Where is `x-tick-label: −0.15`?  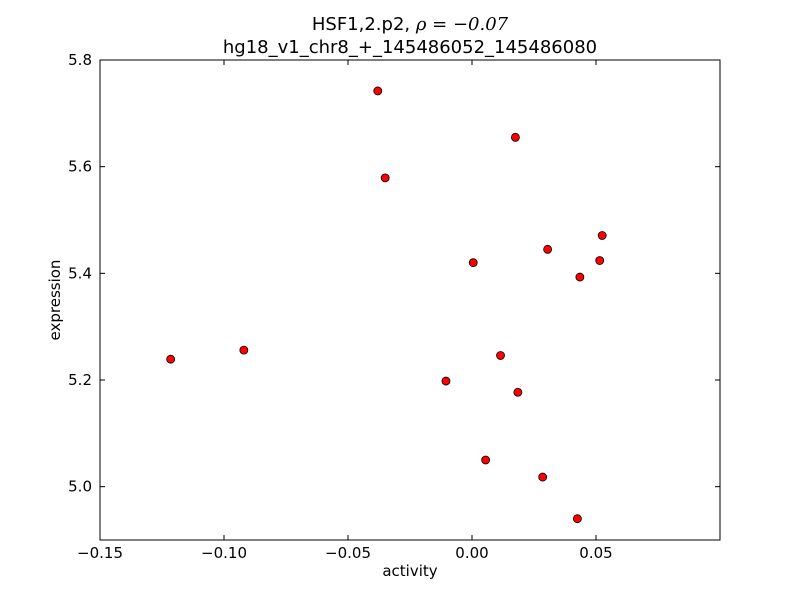
x-tick-label: −0.15 is located at coordinates (100, 553).